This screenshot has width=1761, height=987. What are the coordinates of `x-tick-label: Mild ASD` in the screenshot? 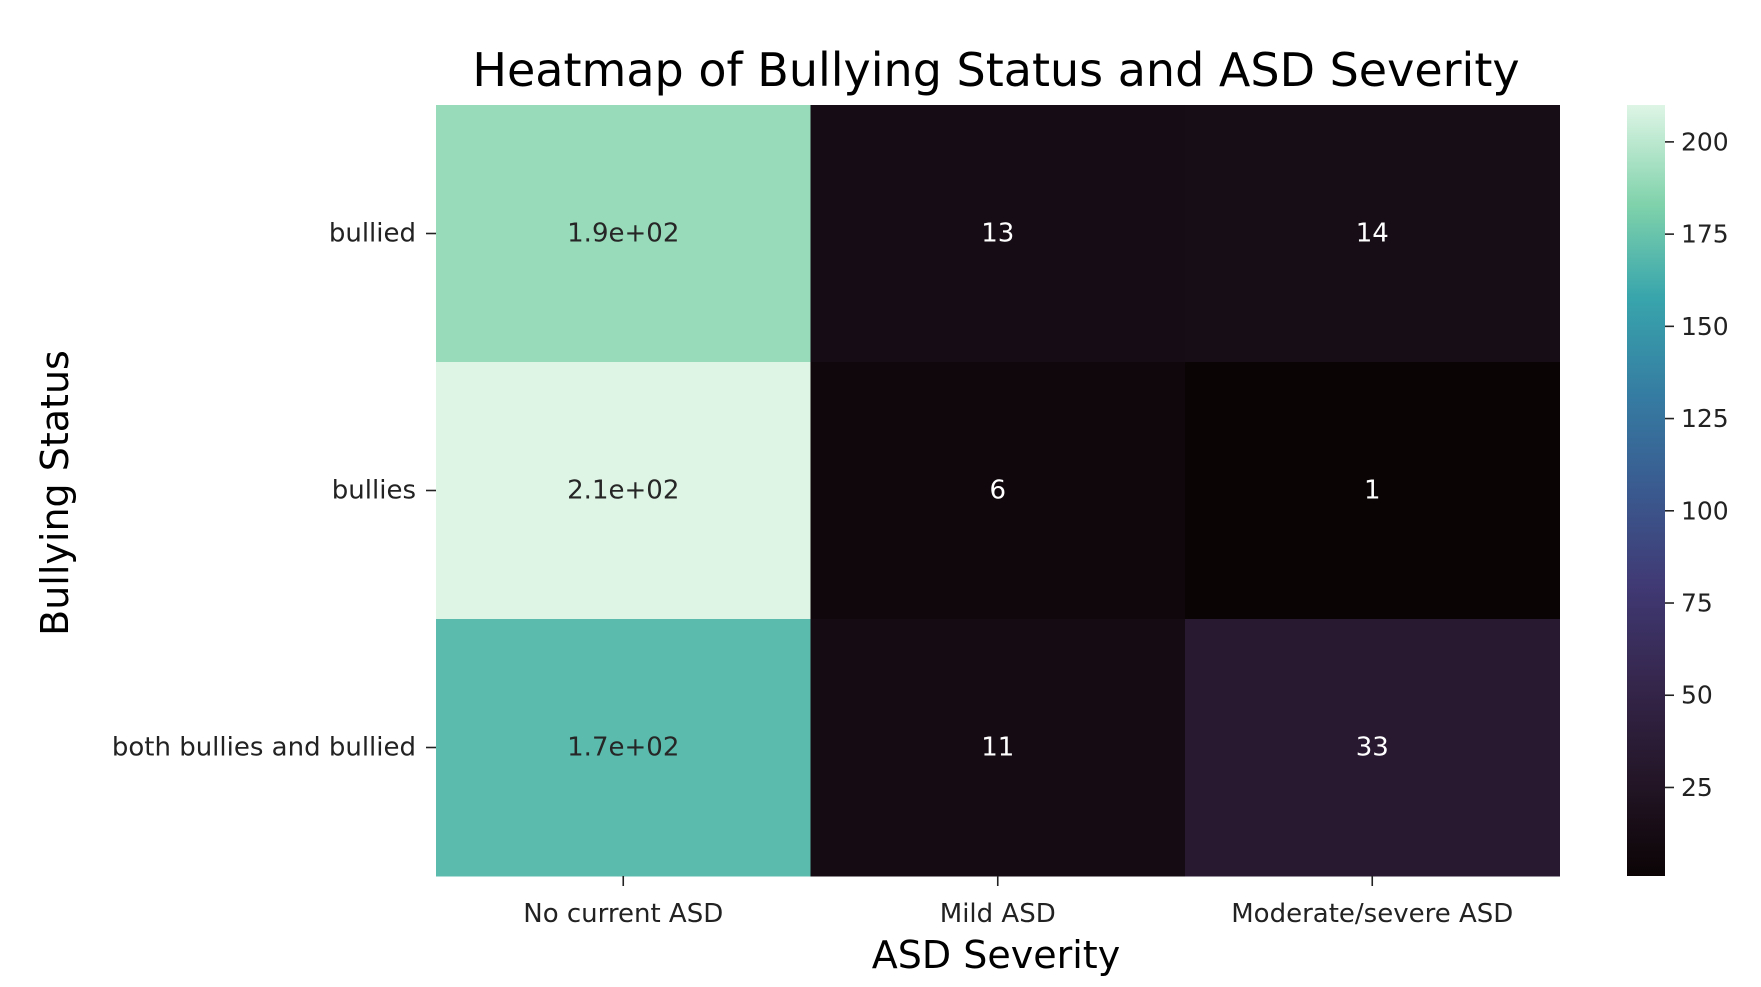 It's located at (998, 914).